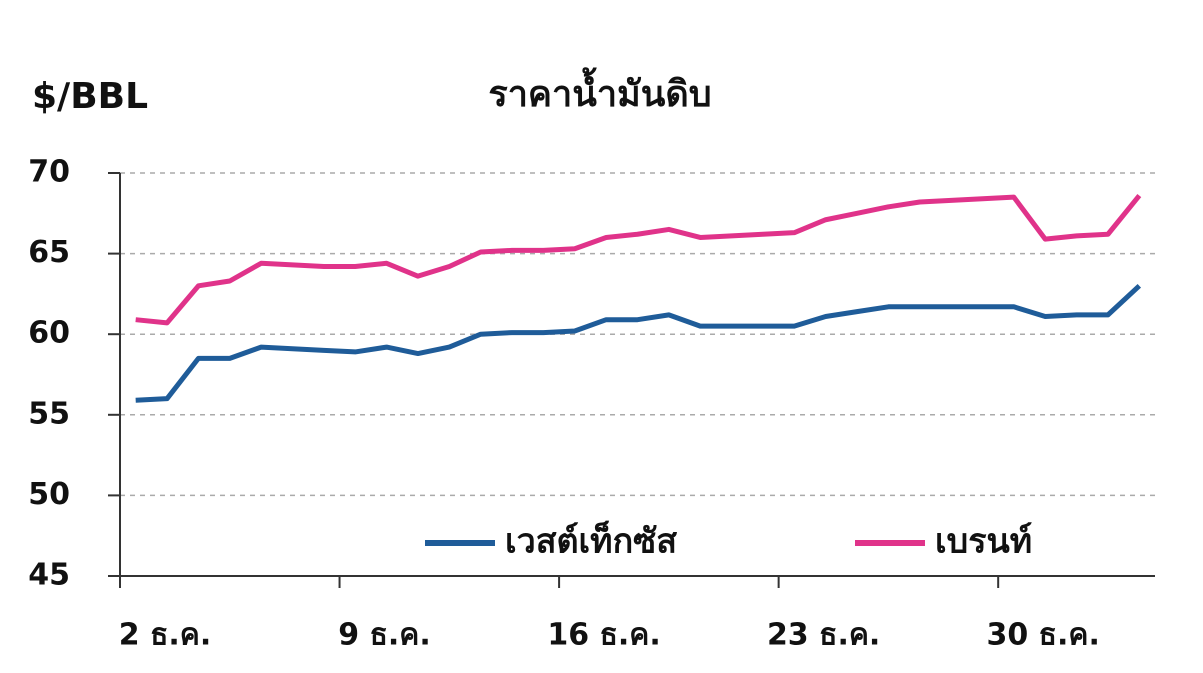 The width and height of the screenshot is (1203, 673). Describe the element at coordinates (90, 96) in the screenshot. I see `y-axis-label: $/BBL` at that location.